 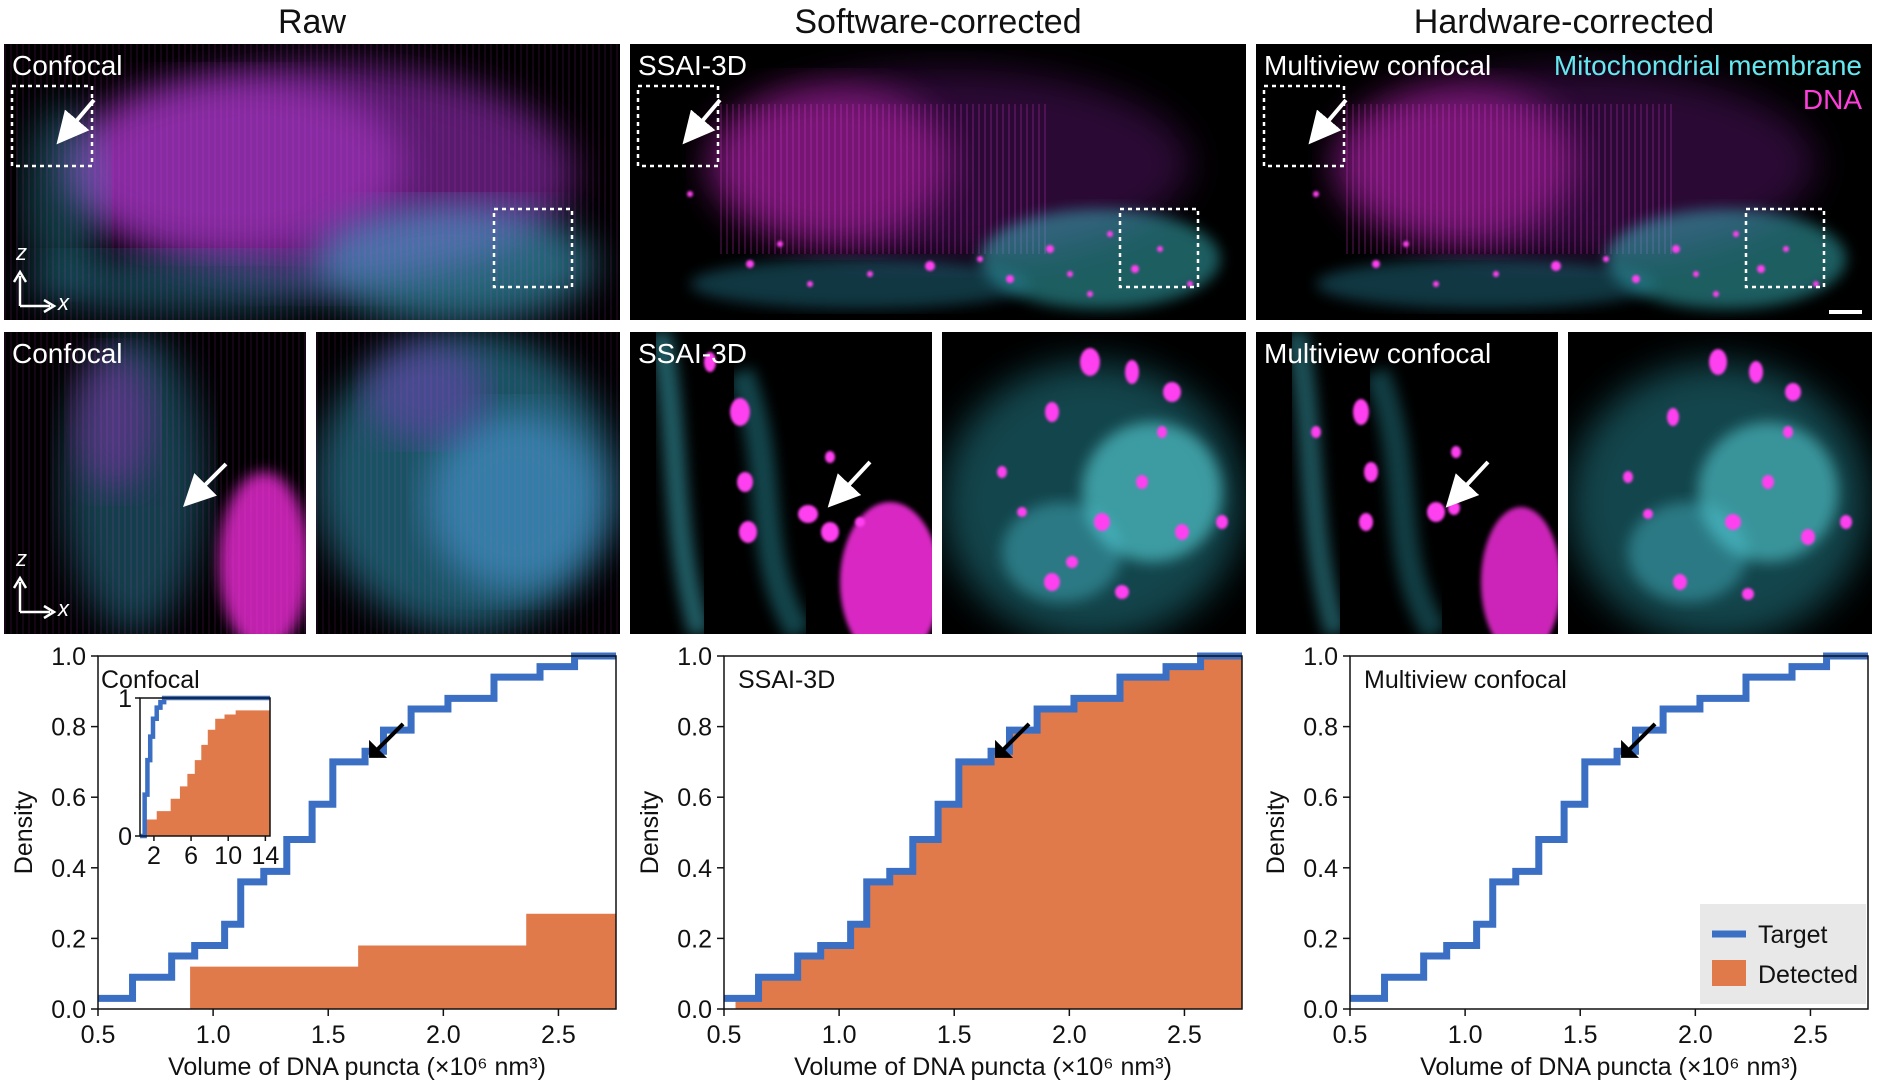 What do you see at coordinates (1707, 65) in the screenshot?
I see `legend-membrane: Mitochondrial membrane` at bounding box center [1707, 65].